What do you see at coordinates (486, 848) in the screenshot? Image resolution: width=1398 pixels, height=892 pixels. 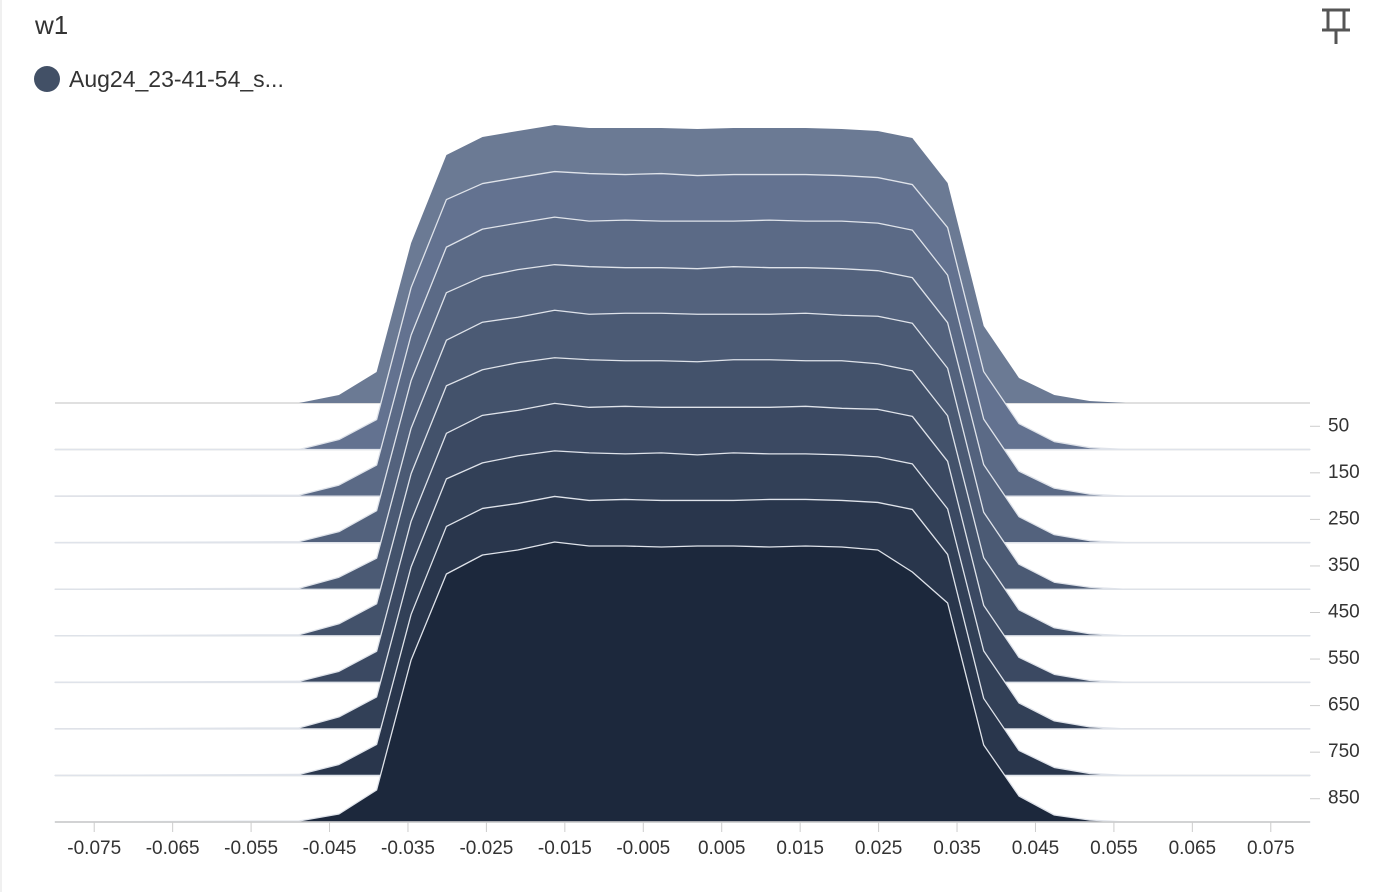 I see `x-tick-label: -0.025` at bounding box center [486, 848].